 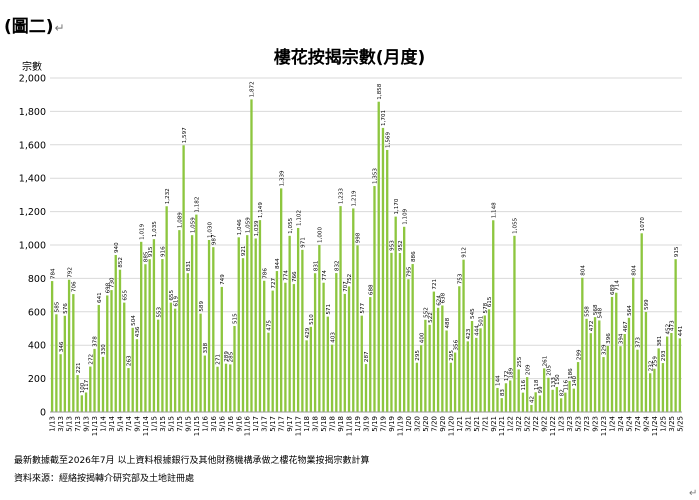 I want to click on value-label: 832, so click(x=338, y=265).